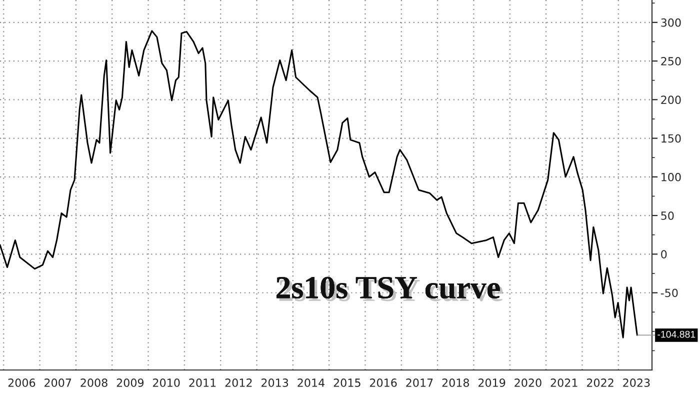 This screenshot has height=394, width=700. Describe the element at coordinates (671, 138) in the screenshot. I see `y-tick-label: 150` at that location.